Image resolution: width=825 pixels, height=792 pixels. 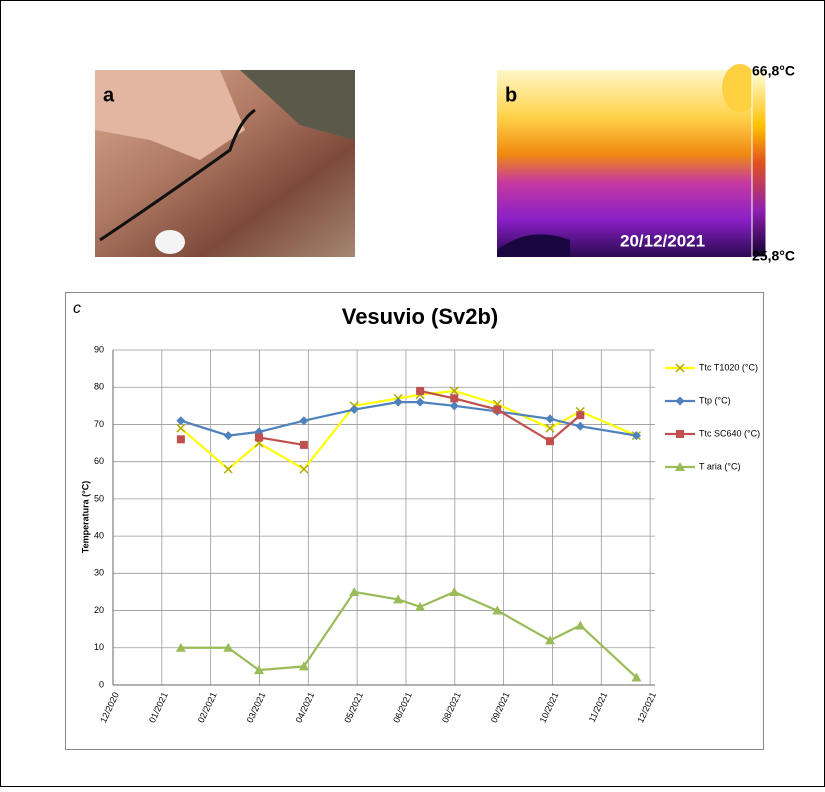 I want to click on y-tick-label: 30, so click(x=99, y=573).